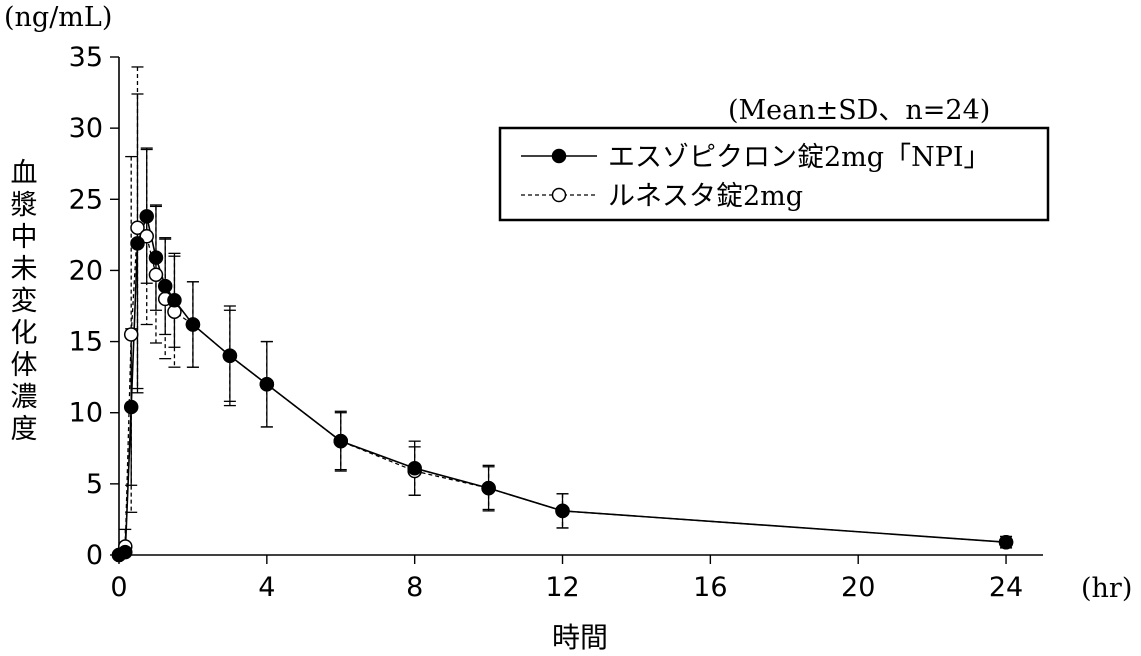 This screenshot has height=656, width=1141. I want to click on y-tick-label: 5, so click(94, 484).